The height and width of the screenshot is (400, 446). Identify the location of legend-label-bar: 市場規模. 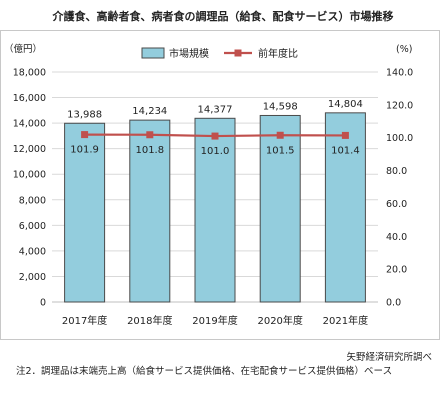
(189, 53).